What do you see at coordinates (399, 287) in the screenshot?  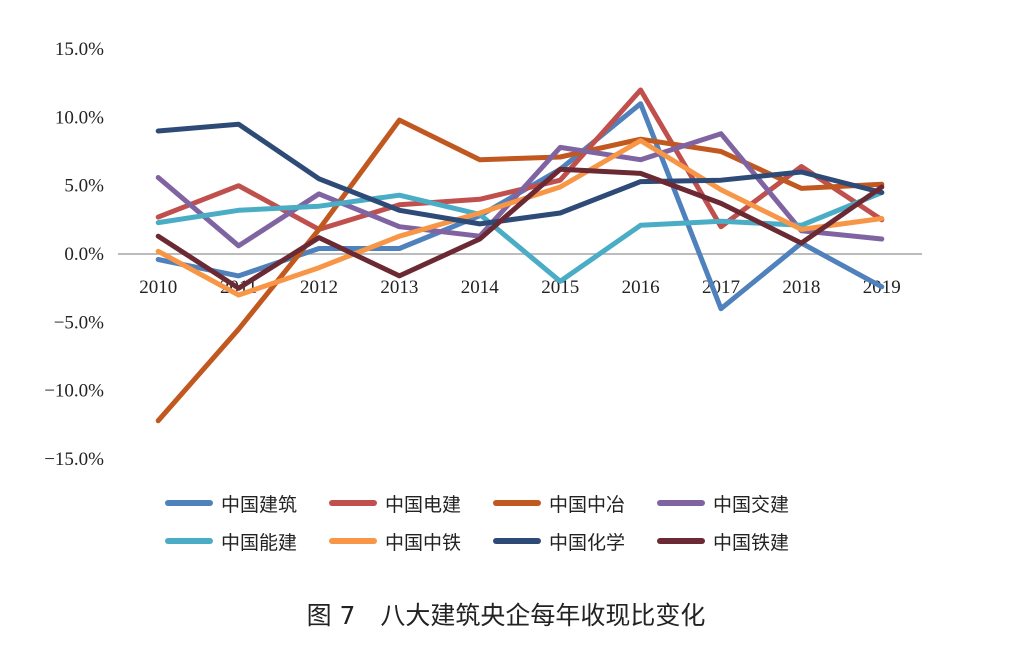 I see `x-tick-label: 2013` at bounding box center [399, 287].